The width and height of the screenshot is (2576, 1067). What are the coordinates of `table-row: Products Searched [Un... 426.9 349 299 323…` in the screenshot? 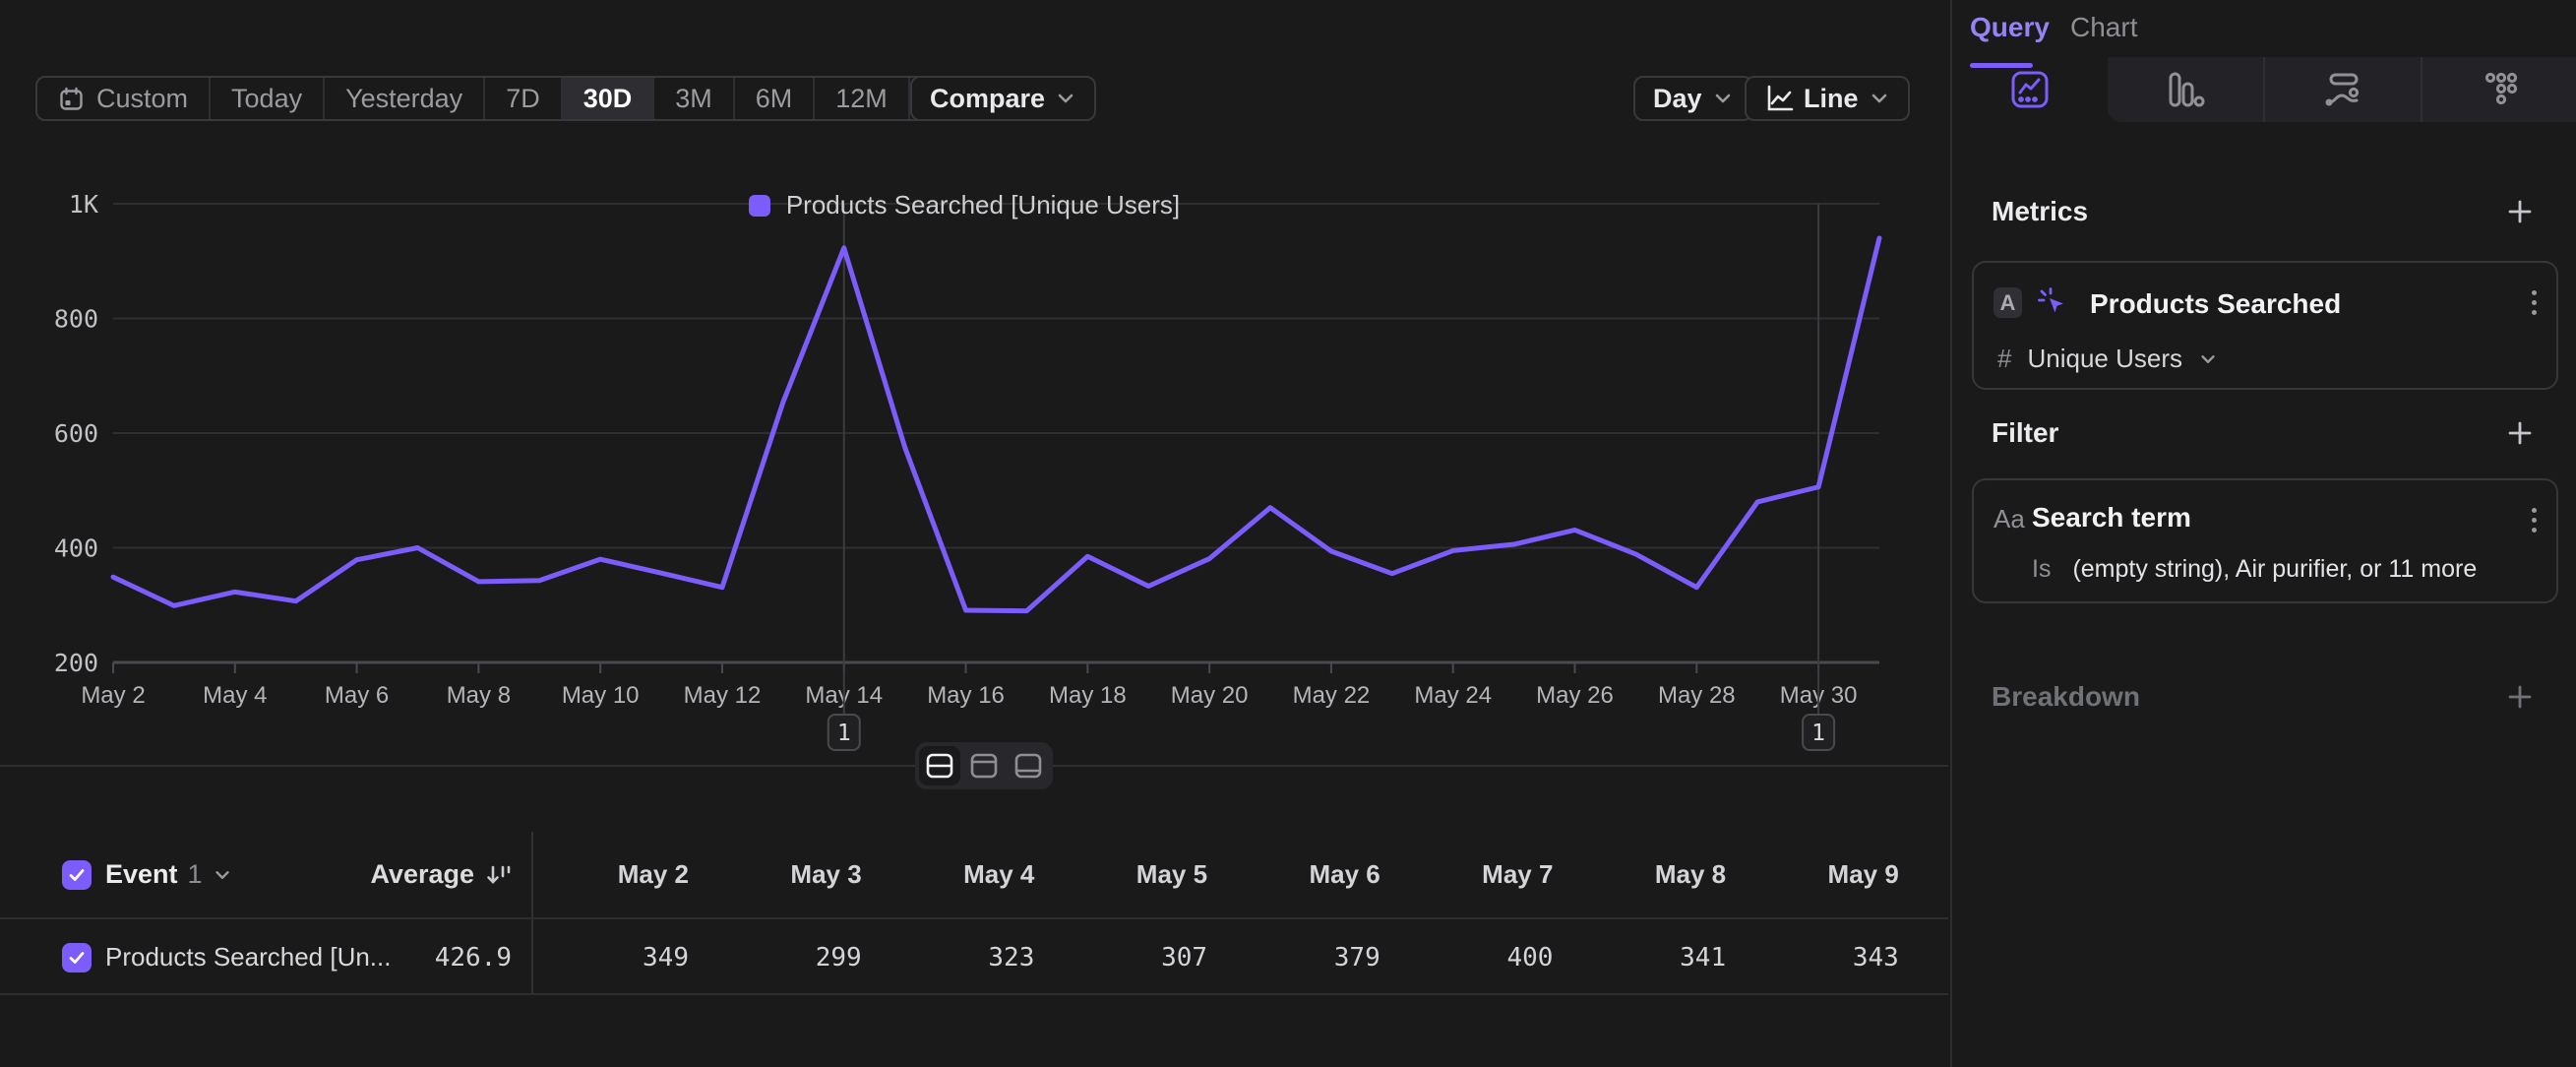 It's located at (974, 958).